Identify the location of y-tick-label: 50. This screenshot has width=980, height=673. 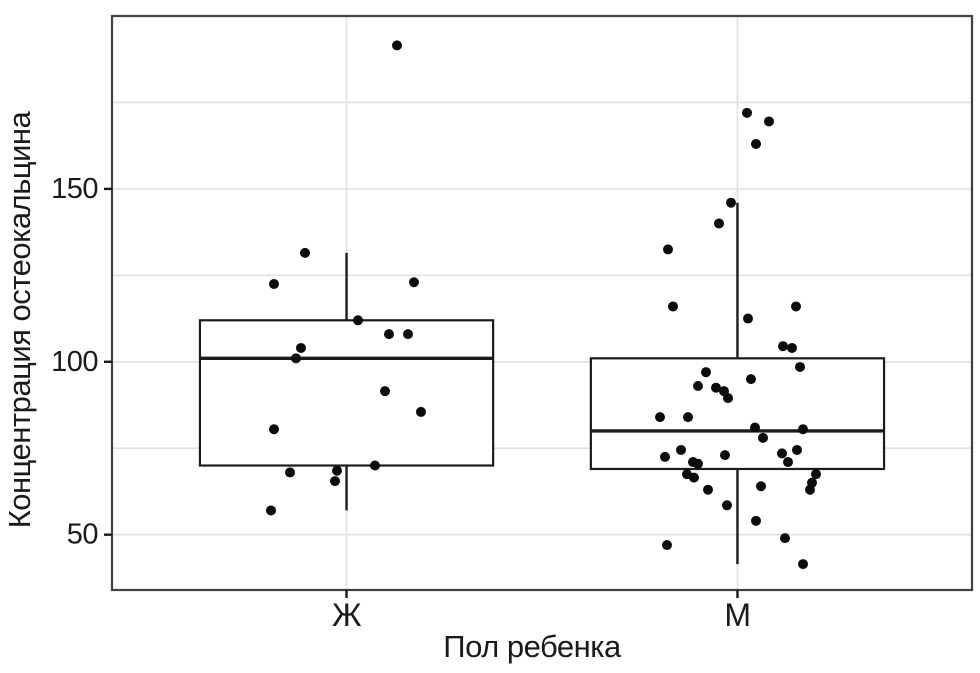
(82, 535).